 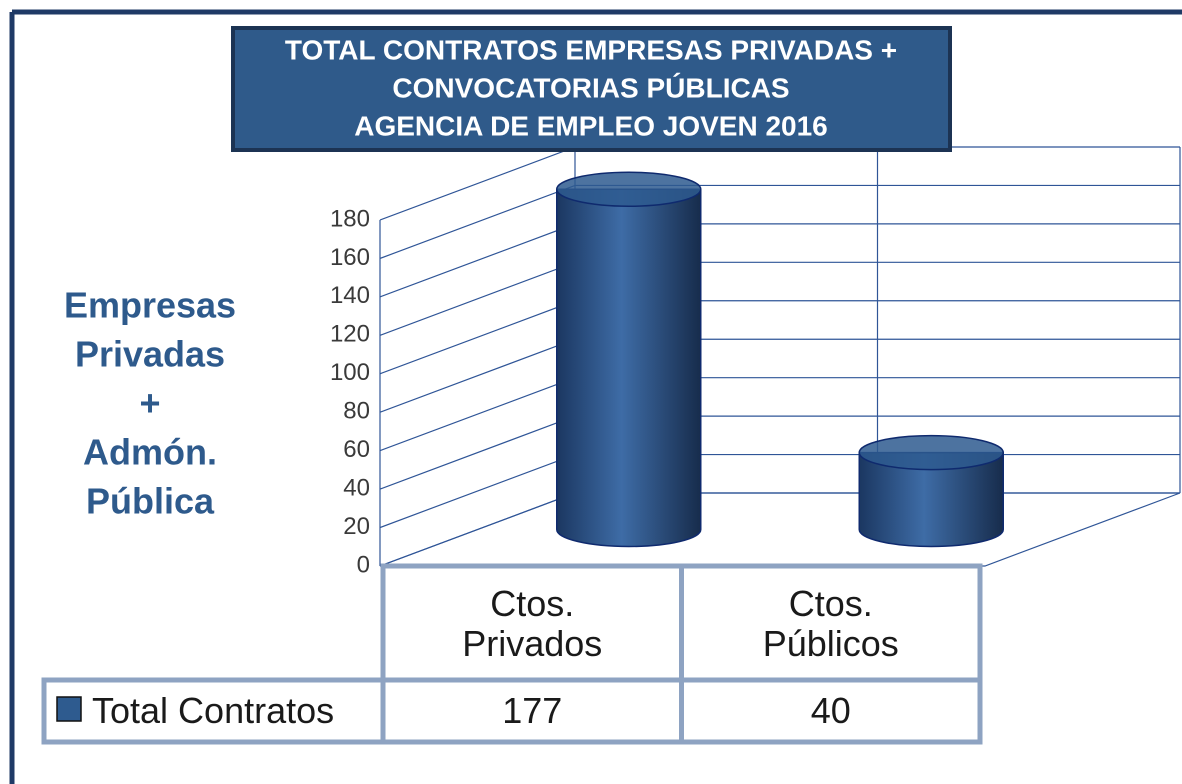 What do you see at coordinates (150, 452) in the screenshot?
I see `y-axis-label: Admón.` at bounding box center [150, 452].